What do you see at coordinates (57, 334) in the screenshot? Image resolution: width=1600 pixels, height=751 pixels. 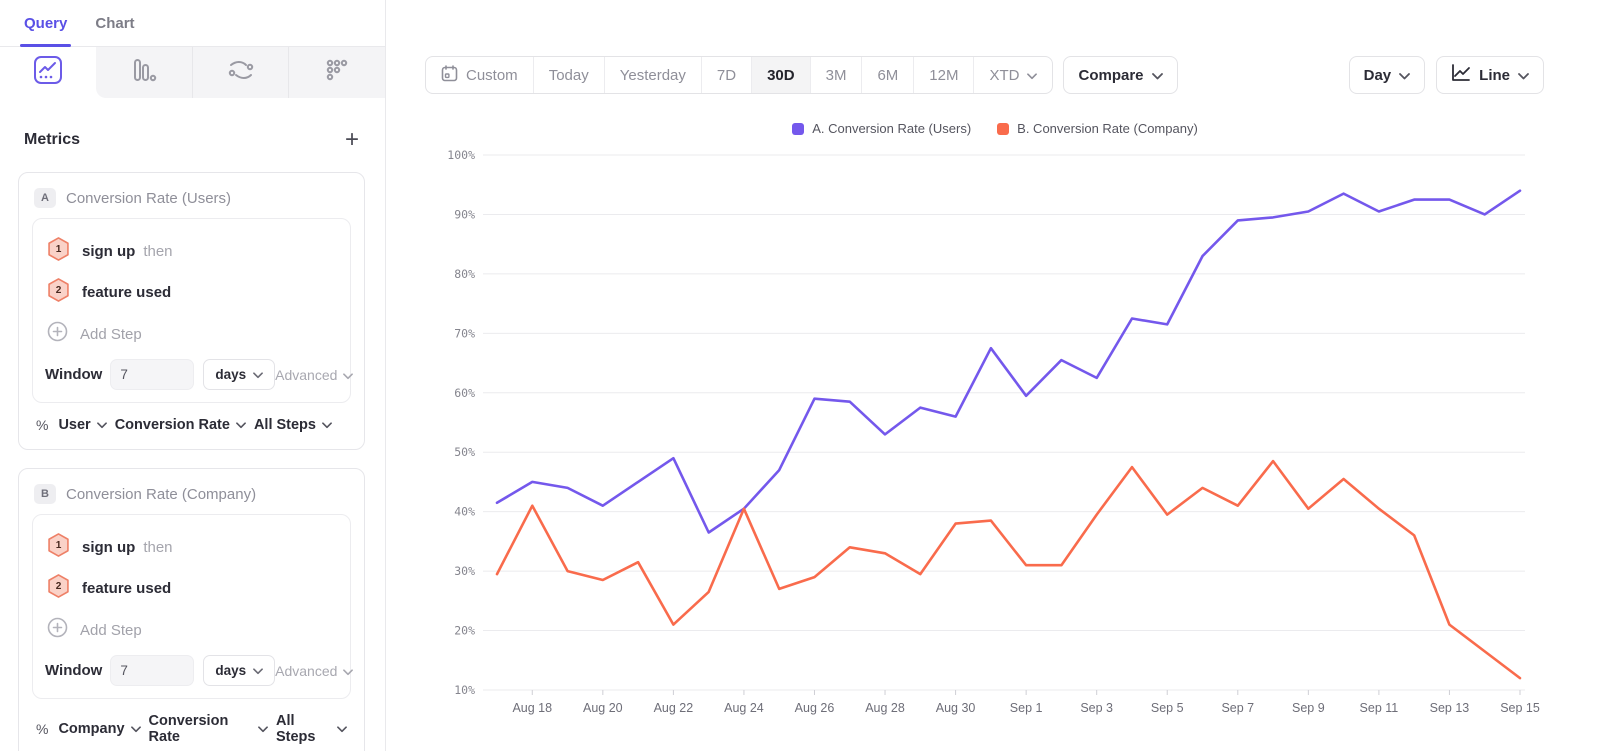 I see `circle-plus-icon` at bounding box center [57, 334].